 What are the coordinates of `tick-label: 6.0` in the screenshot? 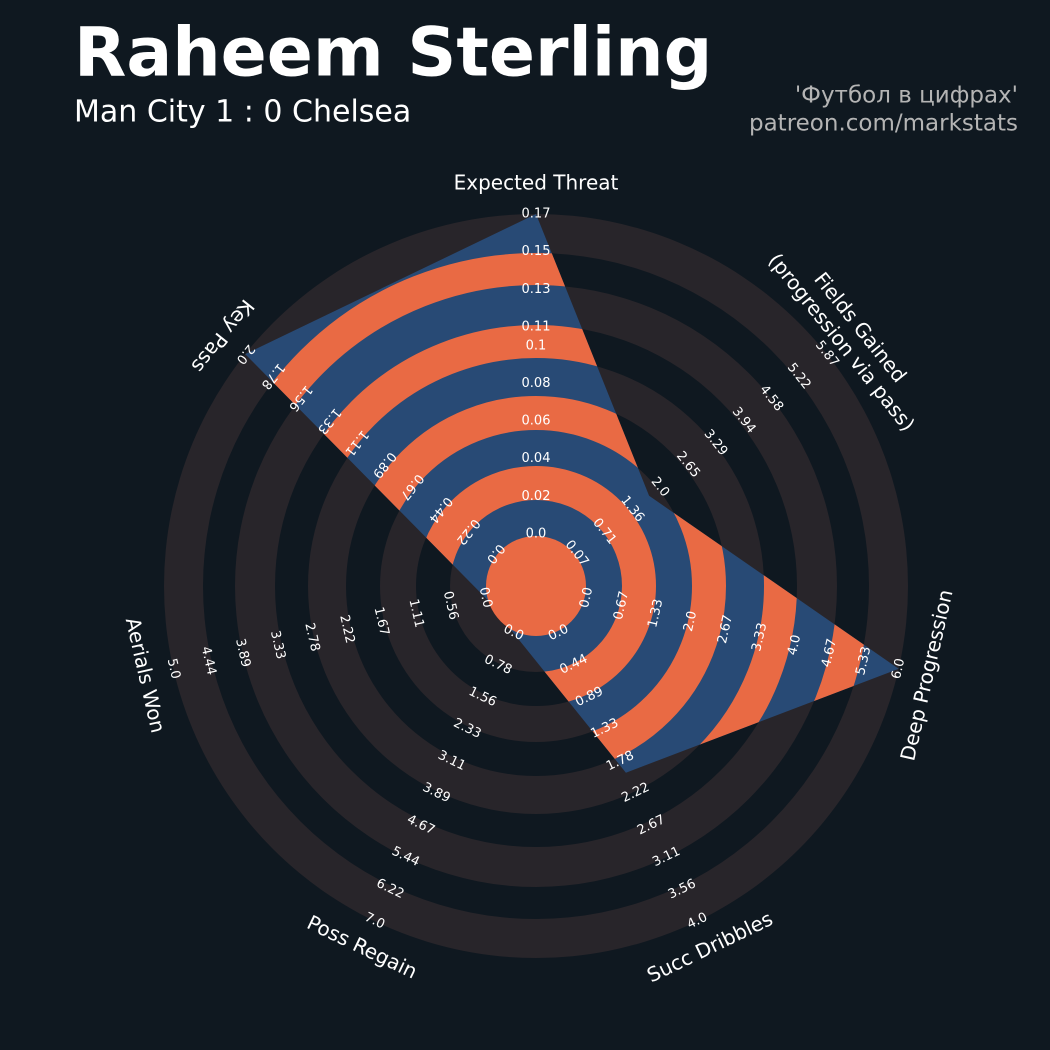 It's located at (898, 669).